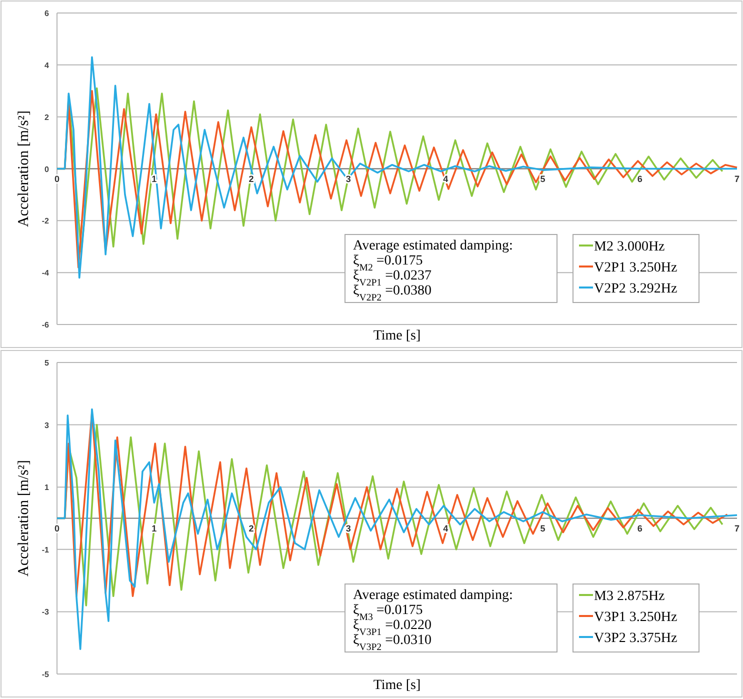  What do you see at coordinates (47, 425) in the screenshot?
I see `y-tick-label: 3` at bounding box center [47, 425].